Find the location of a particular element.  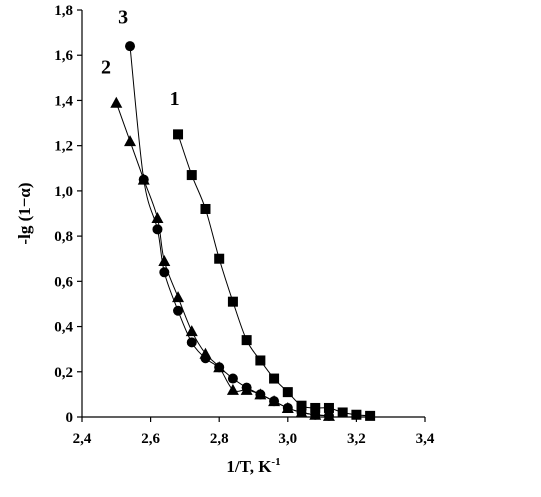

y-tick-label: 1,2 is located at coordinates (63, 147).